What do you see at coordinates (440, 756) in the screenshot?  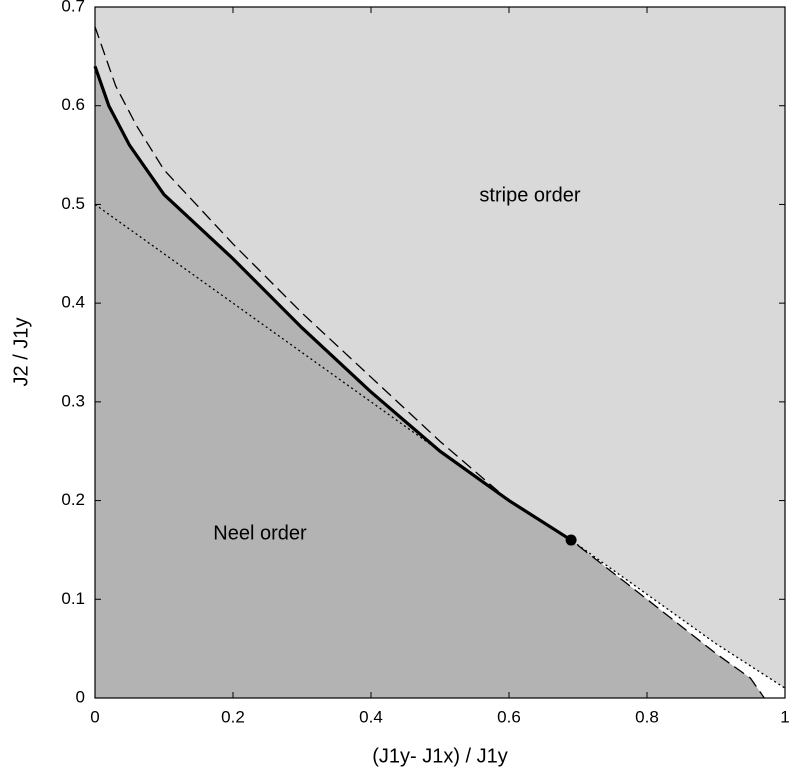 I see `x-axis-label: (J1y- J1x) / J1y` at bounding box center [440, 756].